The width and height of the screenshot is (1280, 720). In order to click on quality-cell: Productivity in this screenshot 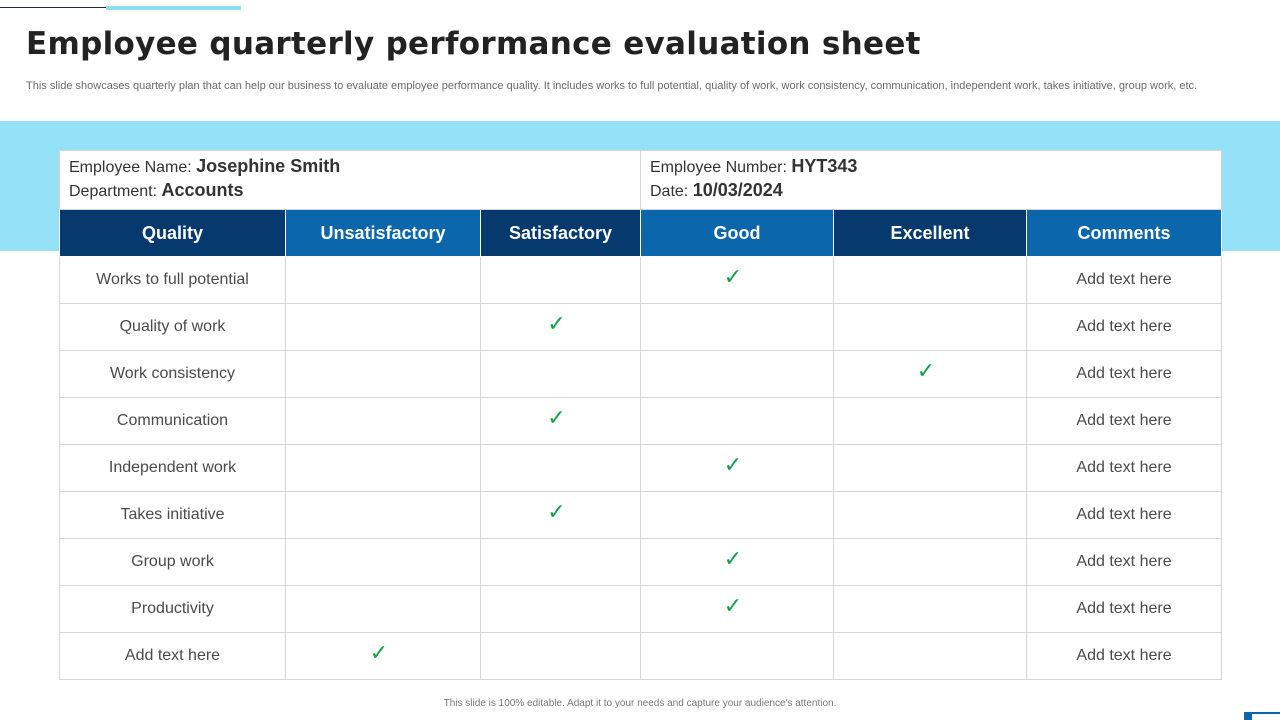, I will do `click(172, 609)`.